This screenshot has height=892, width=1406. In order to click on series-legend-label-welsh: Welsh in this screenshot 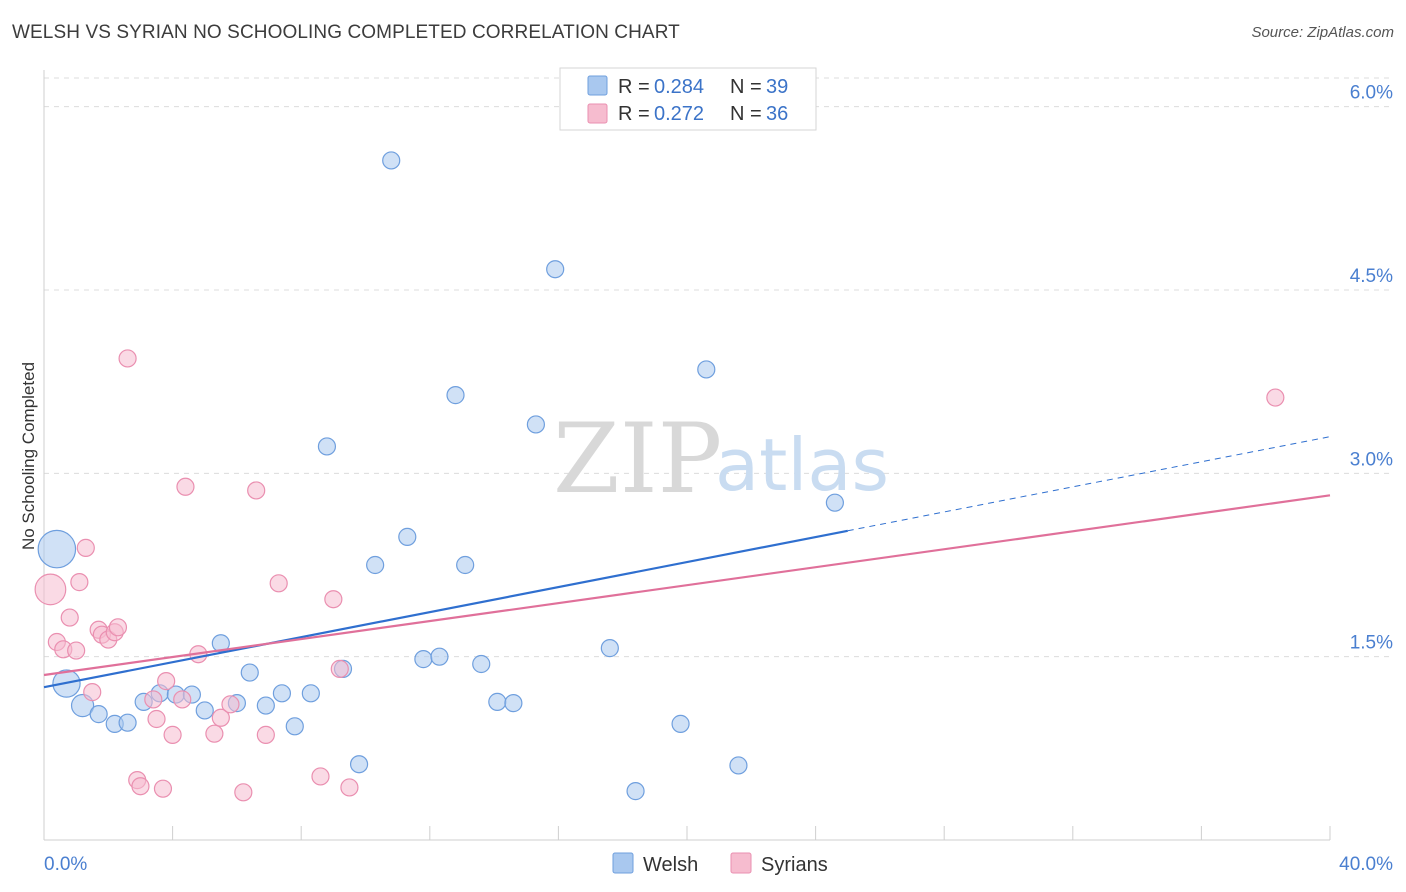, I will do `click(670, 865)`.